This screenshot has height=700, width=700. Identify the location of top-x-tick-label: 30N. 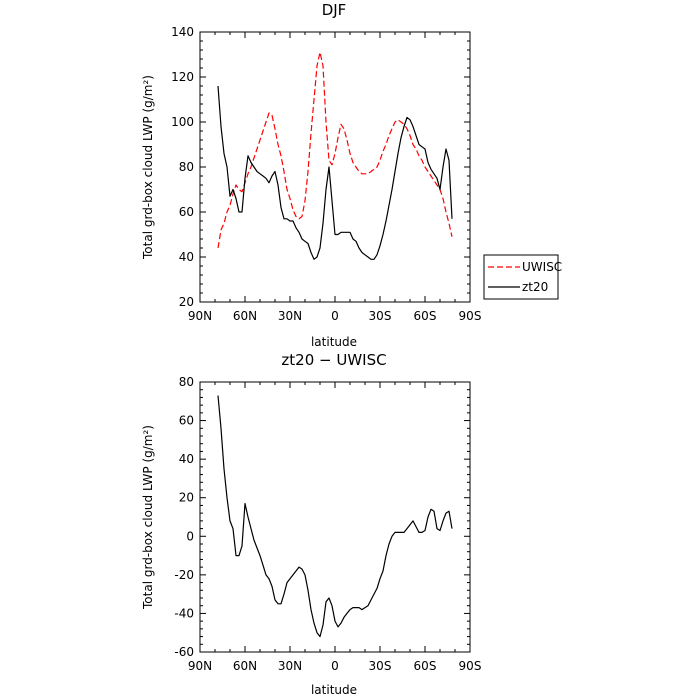
(290, 316).